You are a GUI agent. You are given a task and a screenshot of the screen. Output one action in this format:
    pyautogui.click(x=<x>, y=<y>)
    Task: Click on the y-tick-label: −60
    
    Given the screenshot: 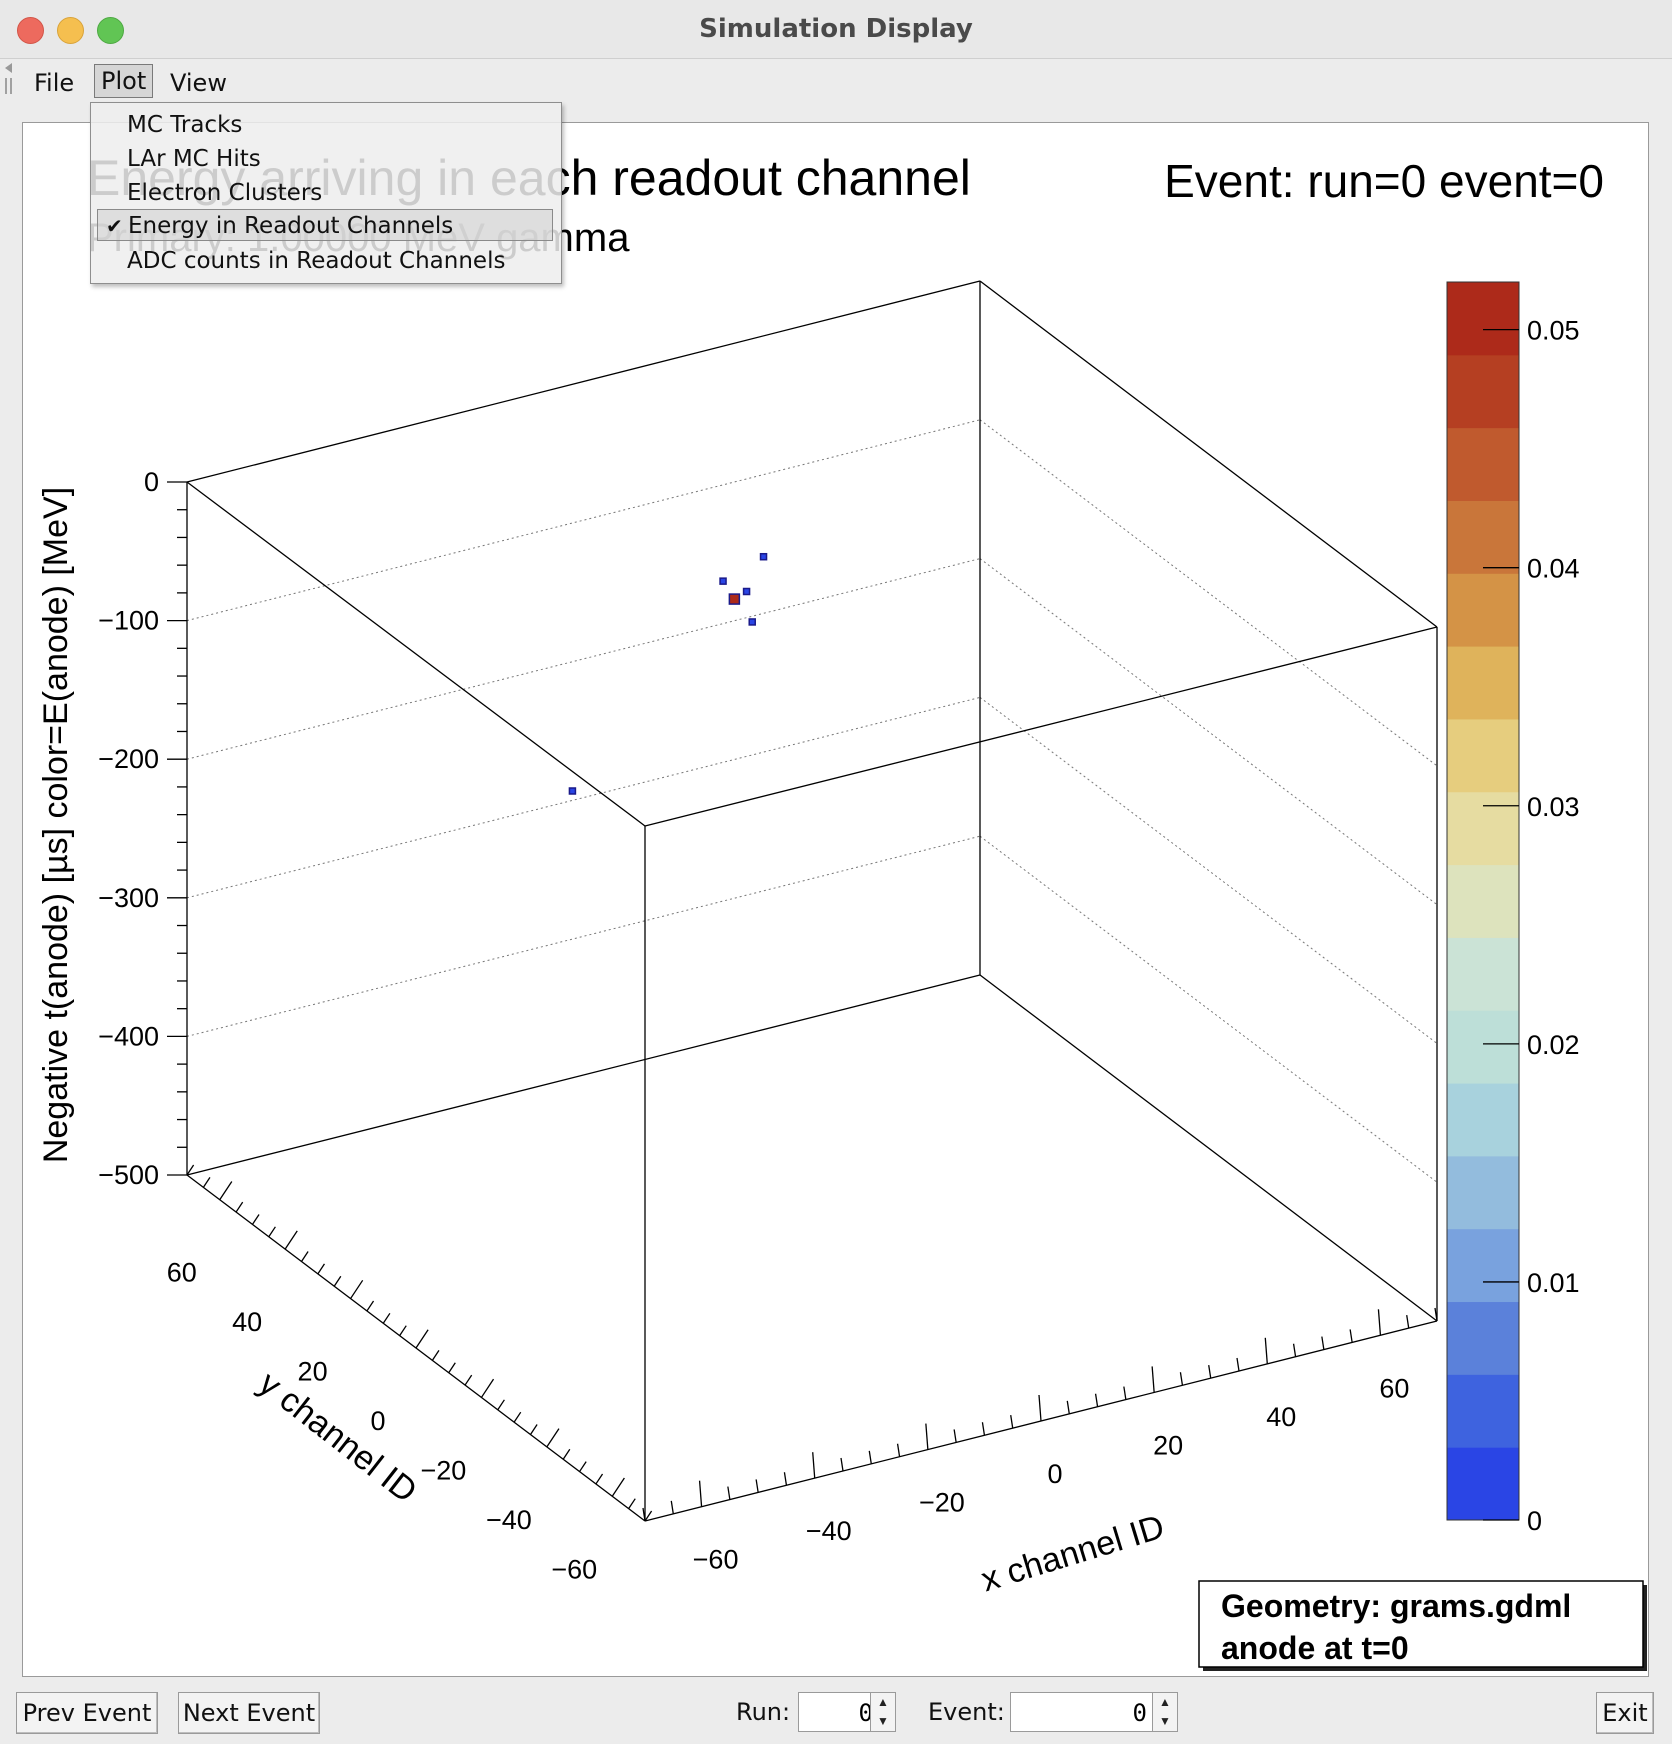 What is the action you would take?
    pyautogui.click(x=574, y=1569)
    